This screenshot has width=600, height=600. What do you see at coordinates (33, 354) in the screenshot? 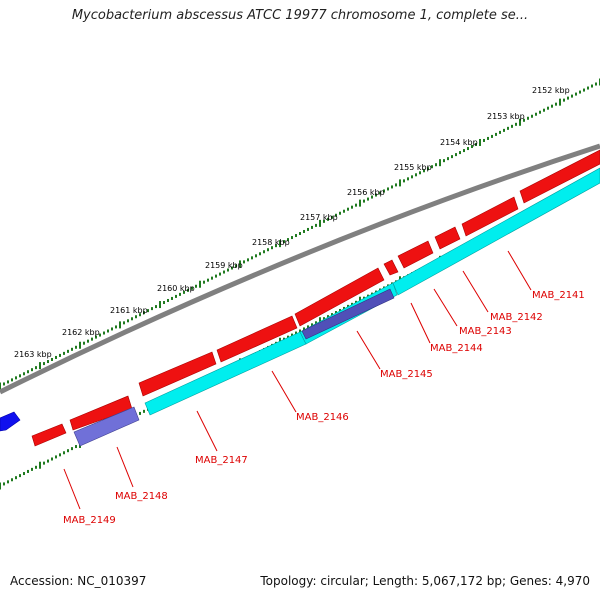
I see `scale-label: 2163 kbp` at bounding box center [33, 354].